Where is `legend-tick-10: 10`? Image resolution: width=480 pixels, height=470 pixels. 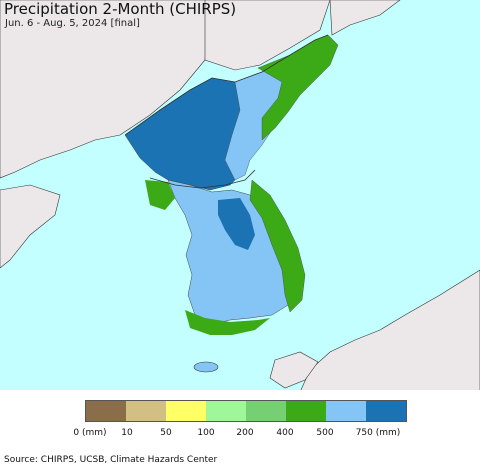 legend-tick-10: 10 is located at coordinates (127, 433).